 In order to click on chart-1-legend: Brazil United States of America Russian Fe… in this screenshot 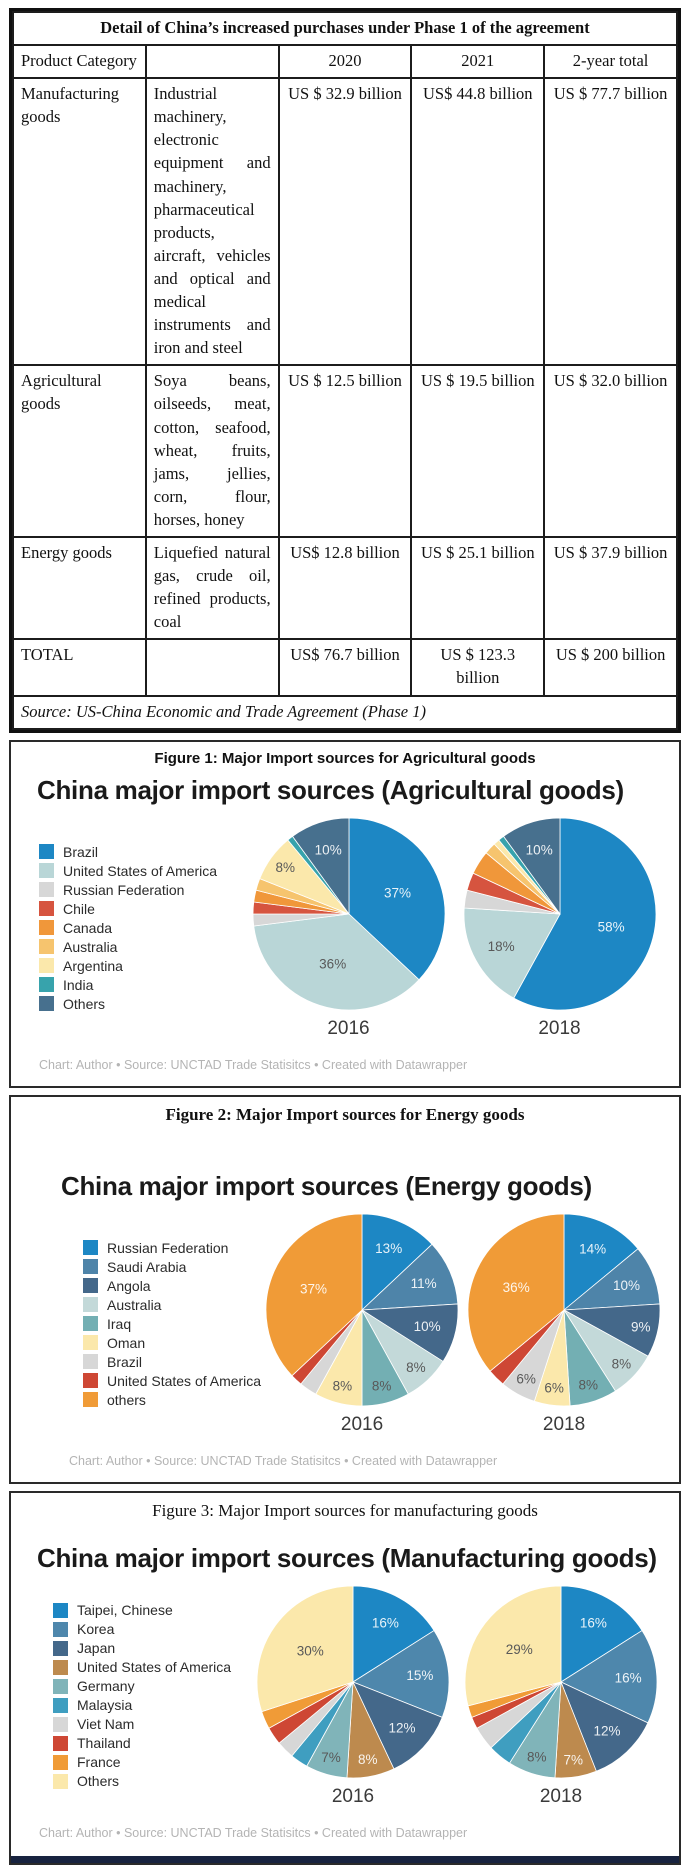, I will do `click(134, 928)`.